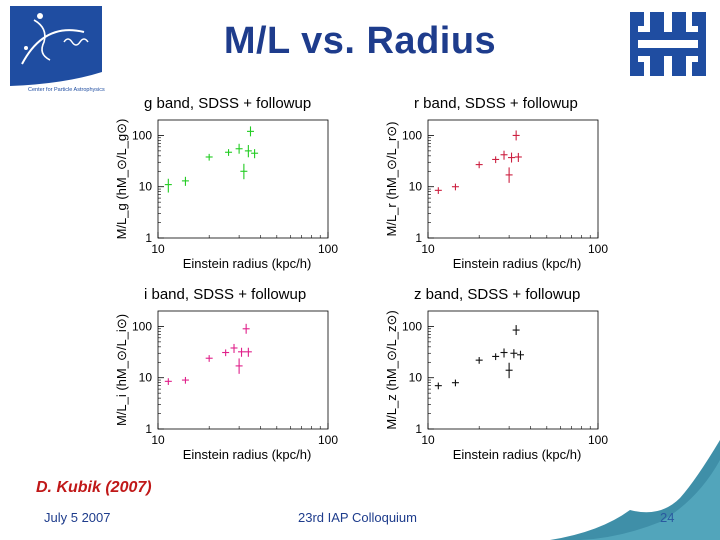 The image size is (720, 540). What do you see at coordinates (635, 490) in the screenshot?
I see `decorative-corner-graphic` at bounding box center [635, 490].